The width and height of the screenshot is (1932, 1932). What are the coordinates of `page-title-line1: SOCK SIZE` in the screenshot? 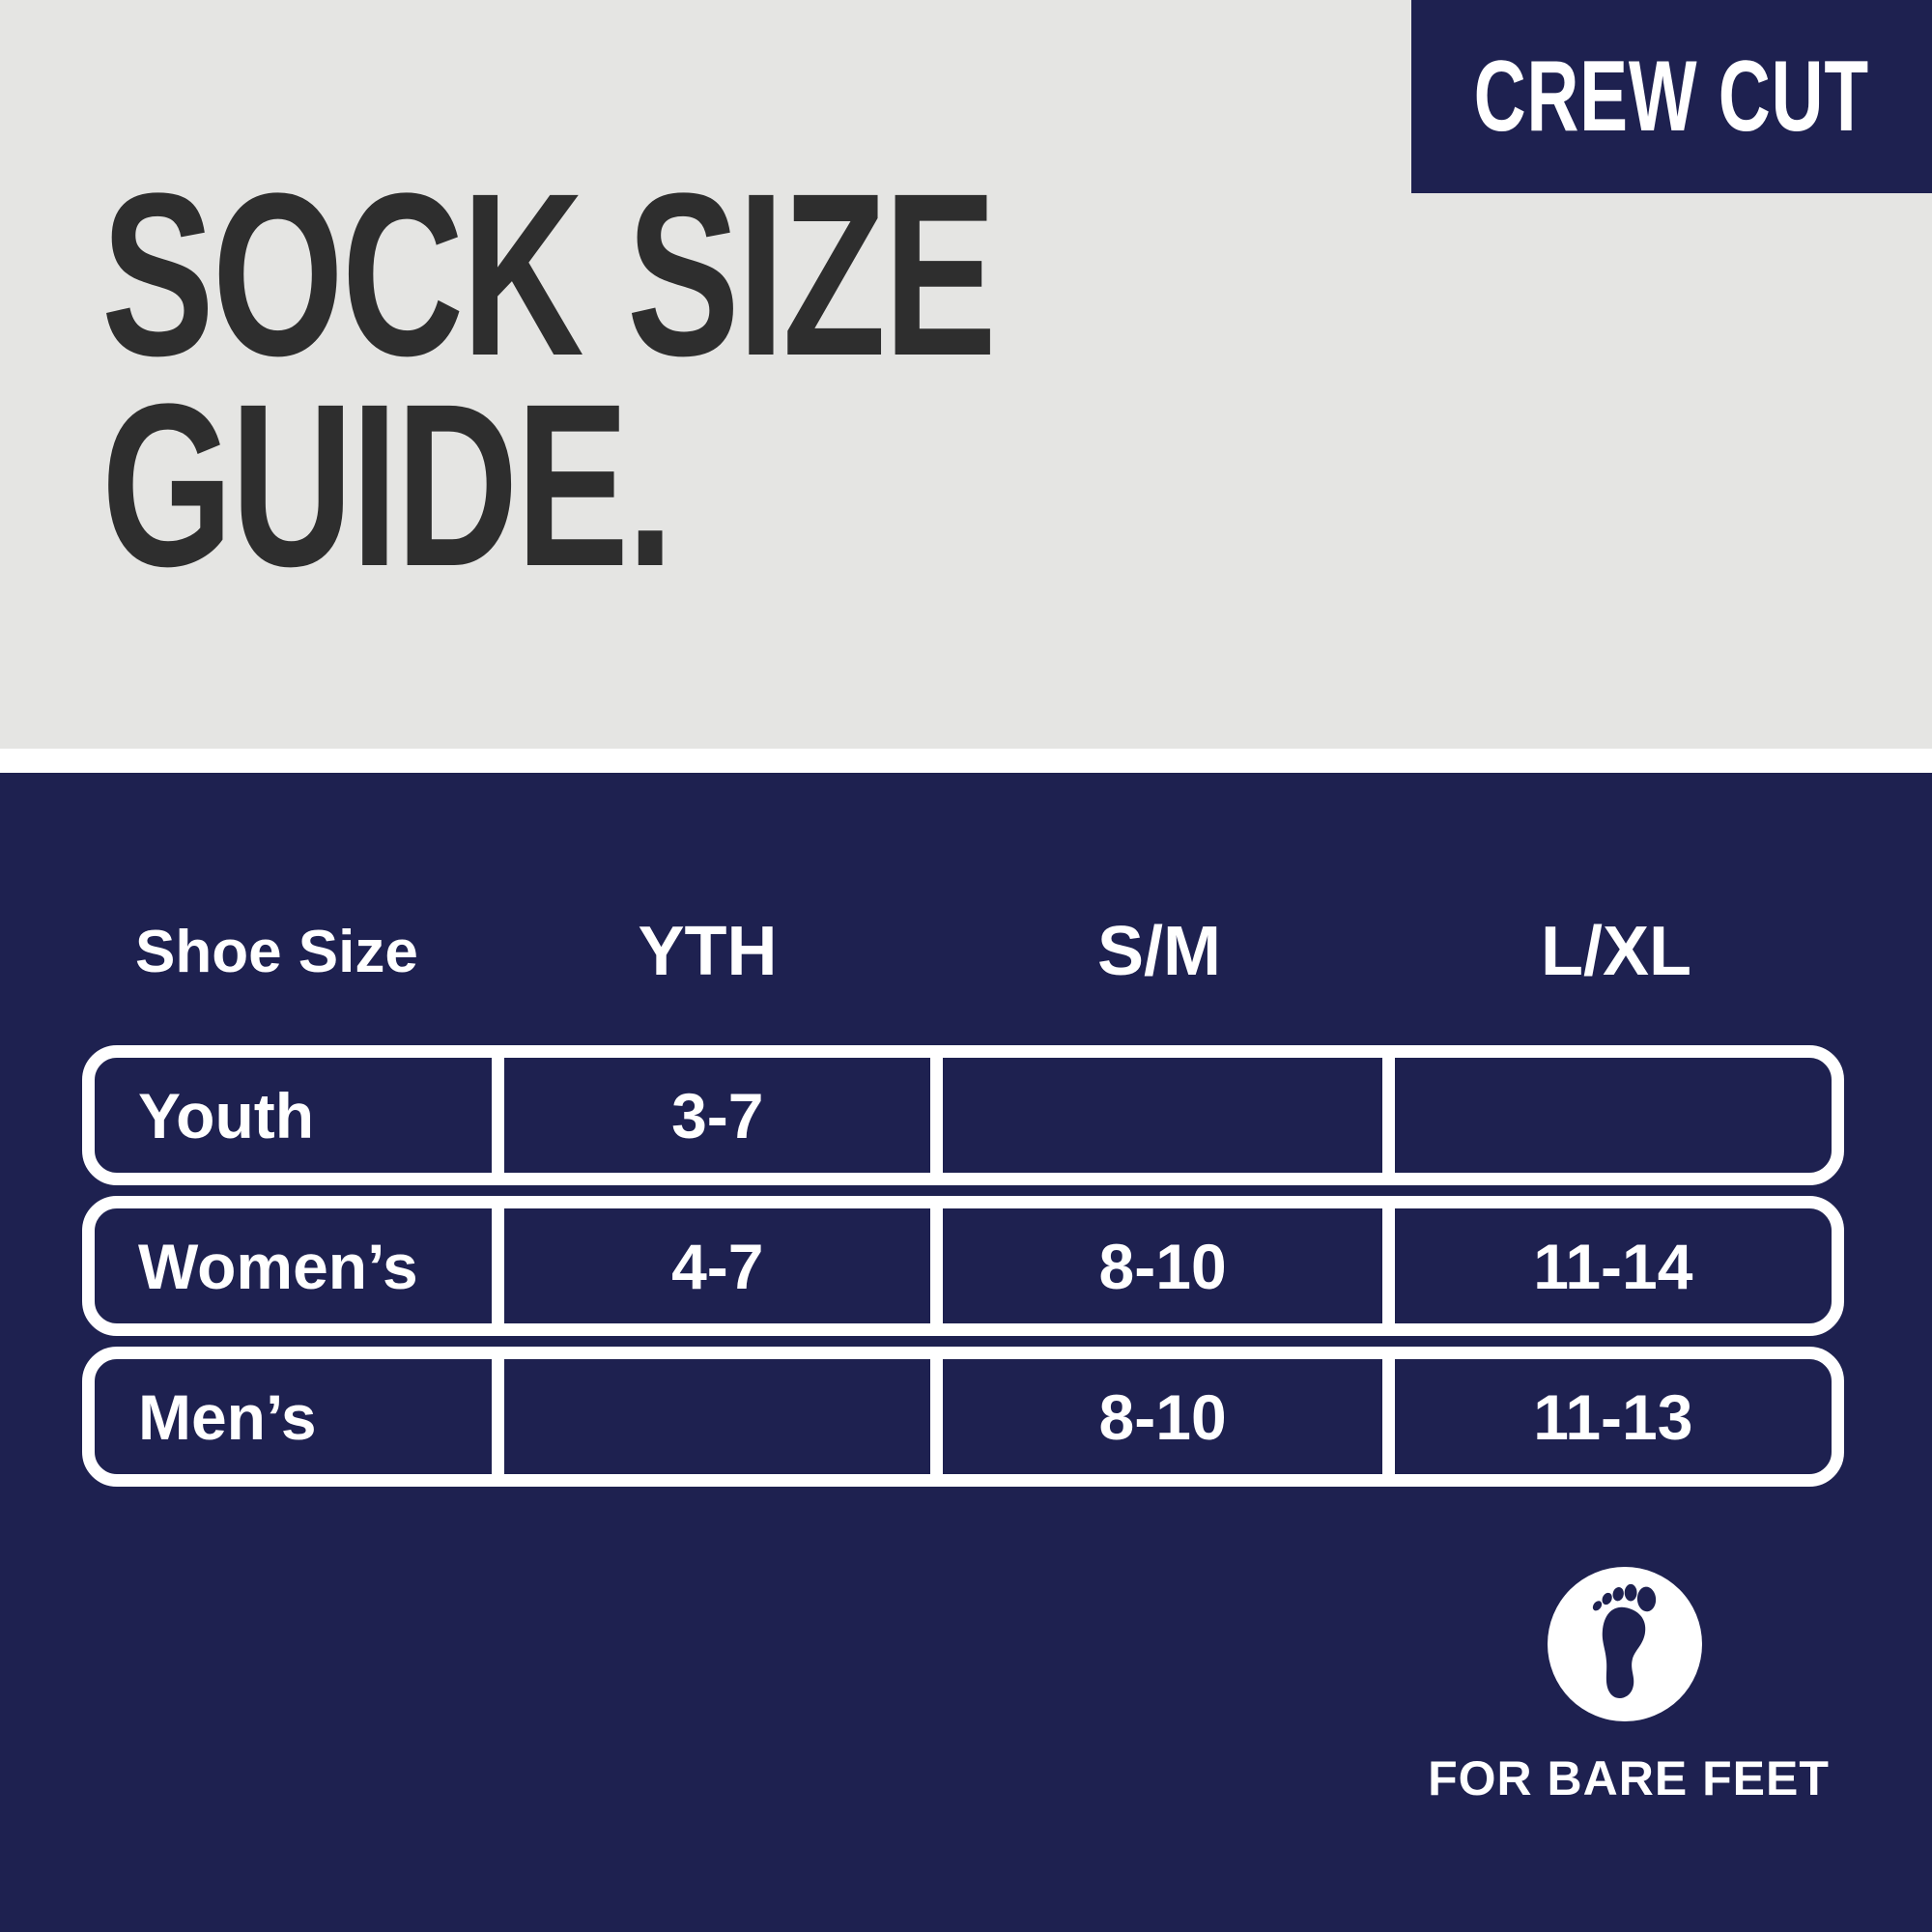 It's located at (549, 274).